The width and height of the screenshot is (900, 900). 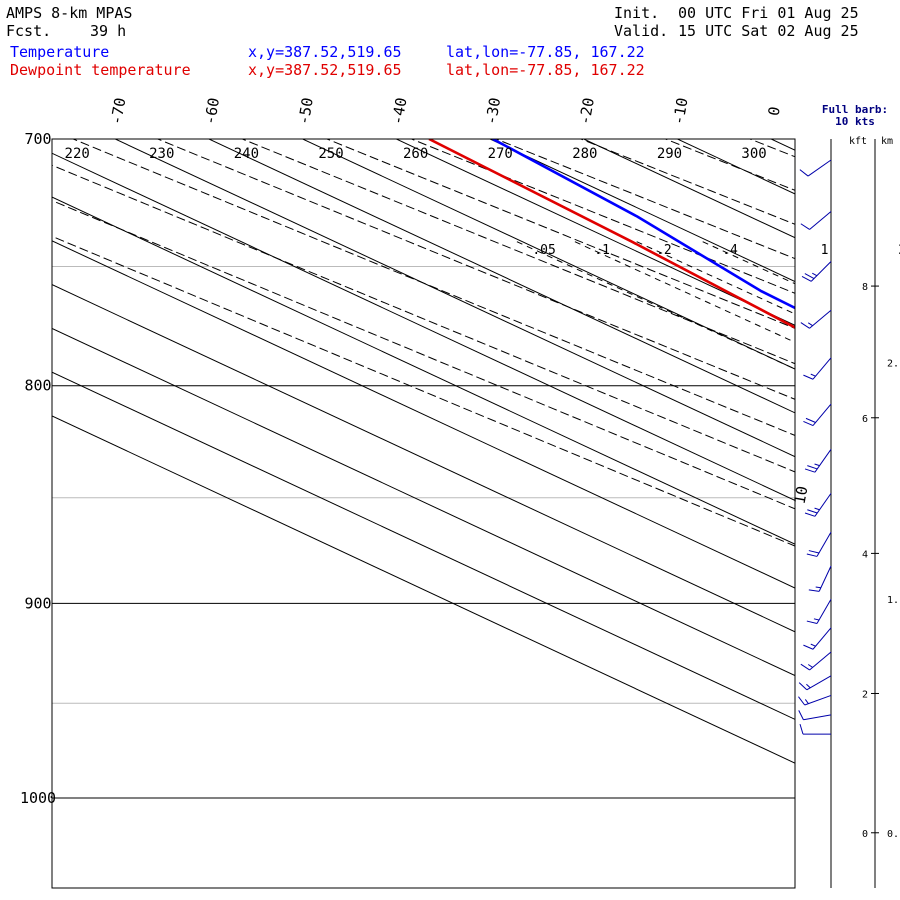 I want to click on isotherm-label: -10, so click(x=680, y=111).